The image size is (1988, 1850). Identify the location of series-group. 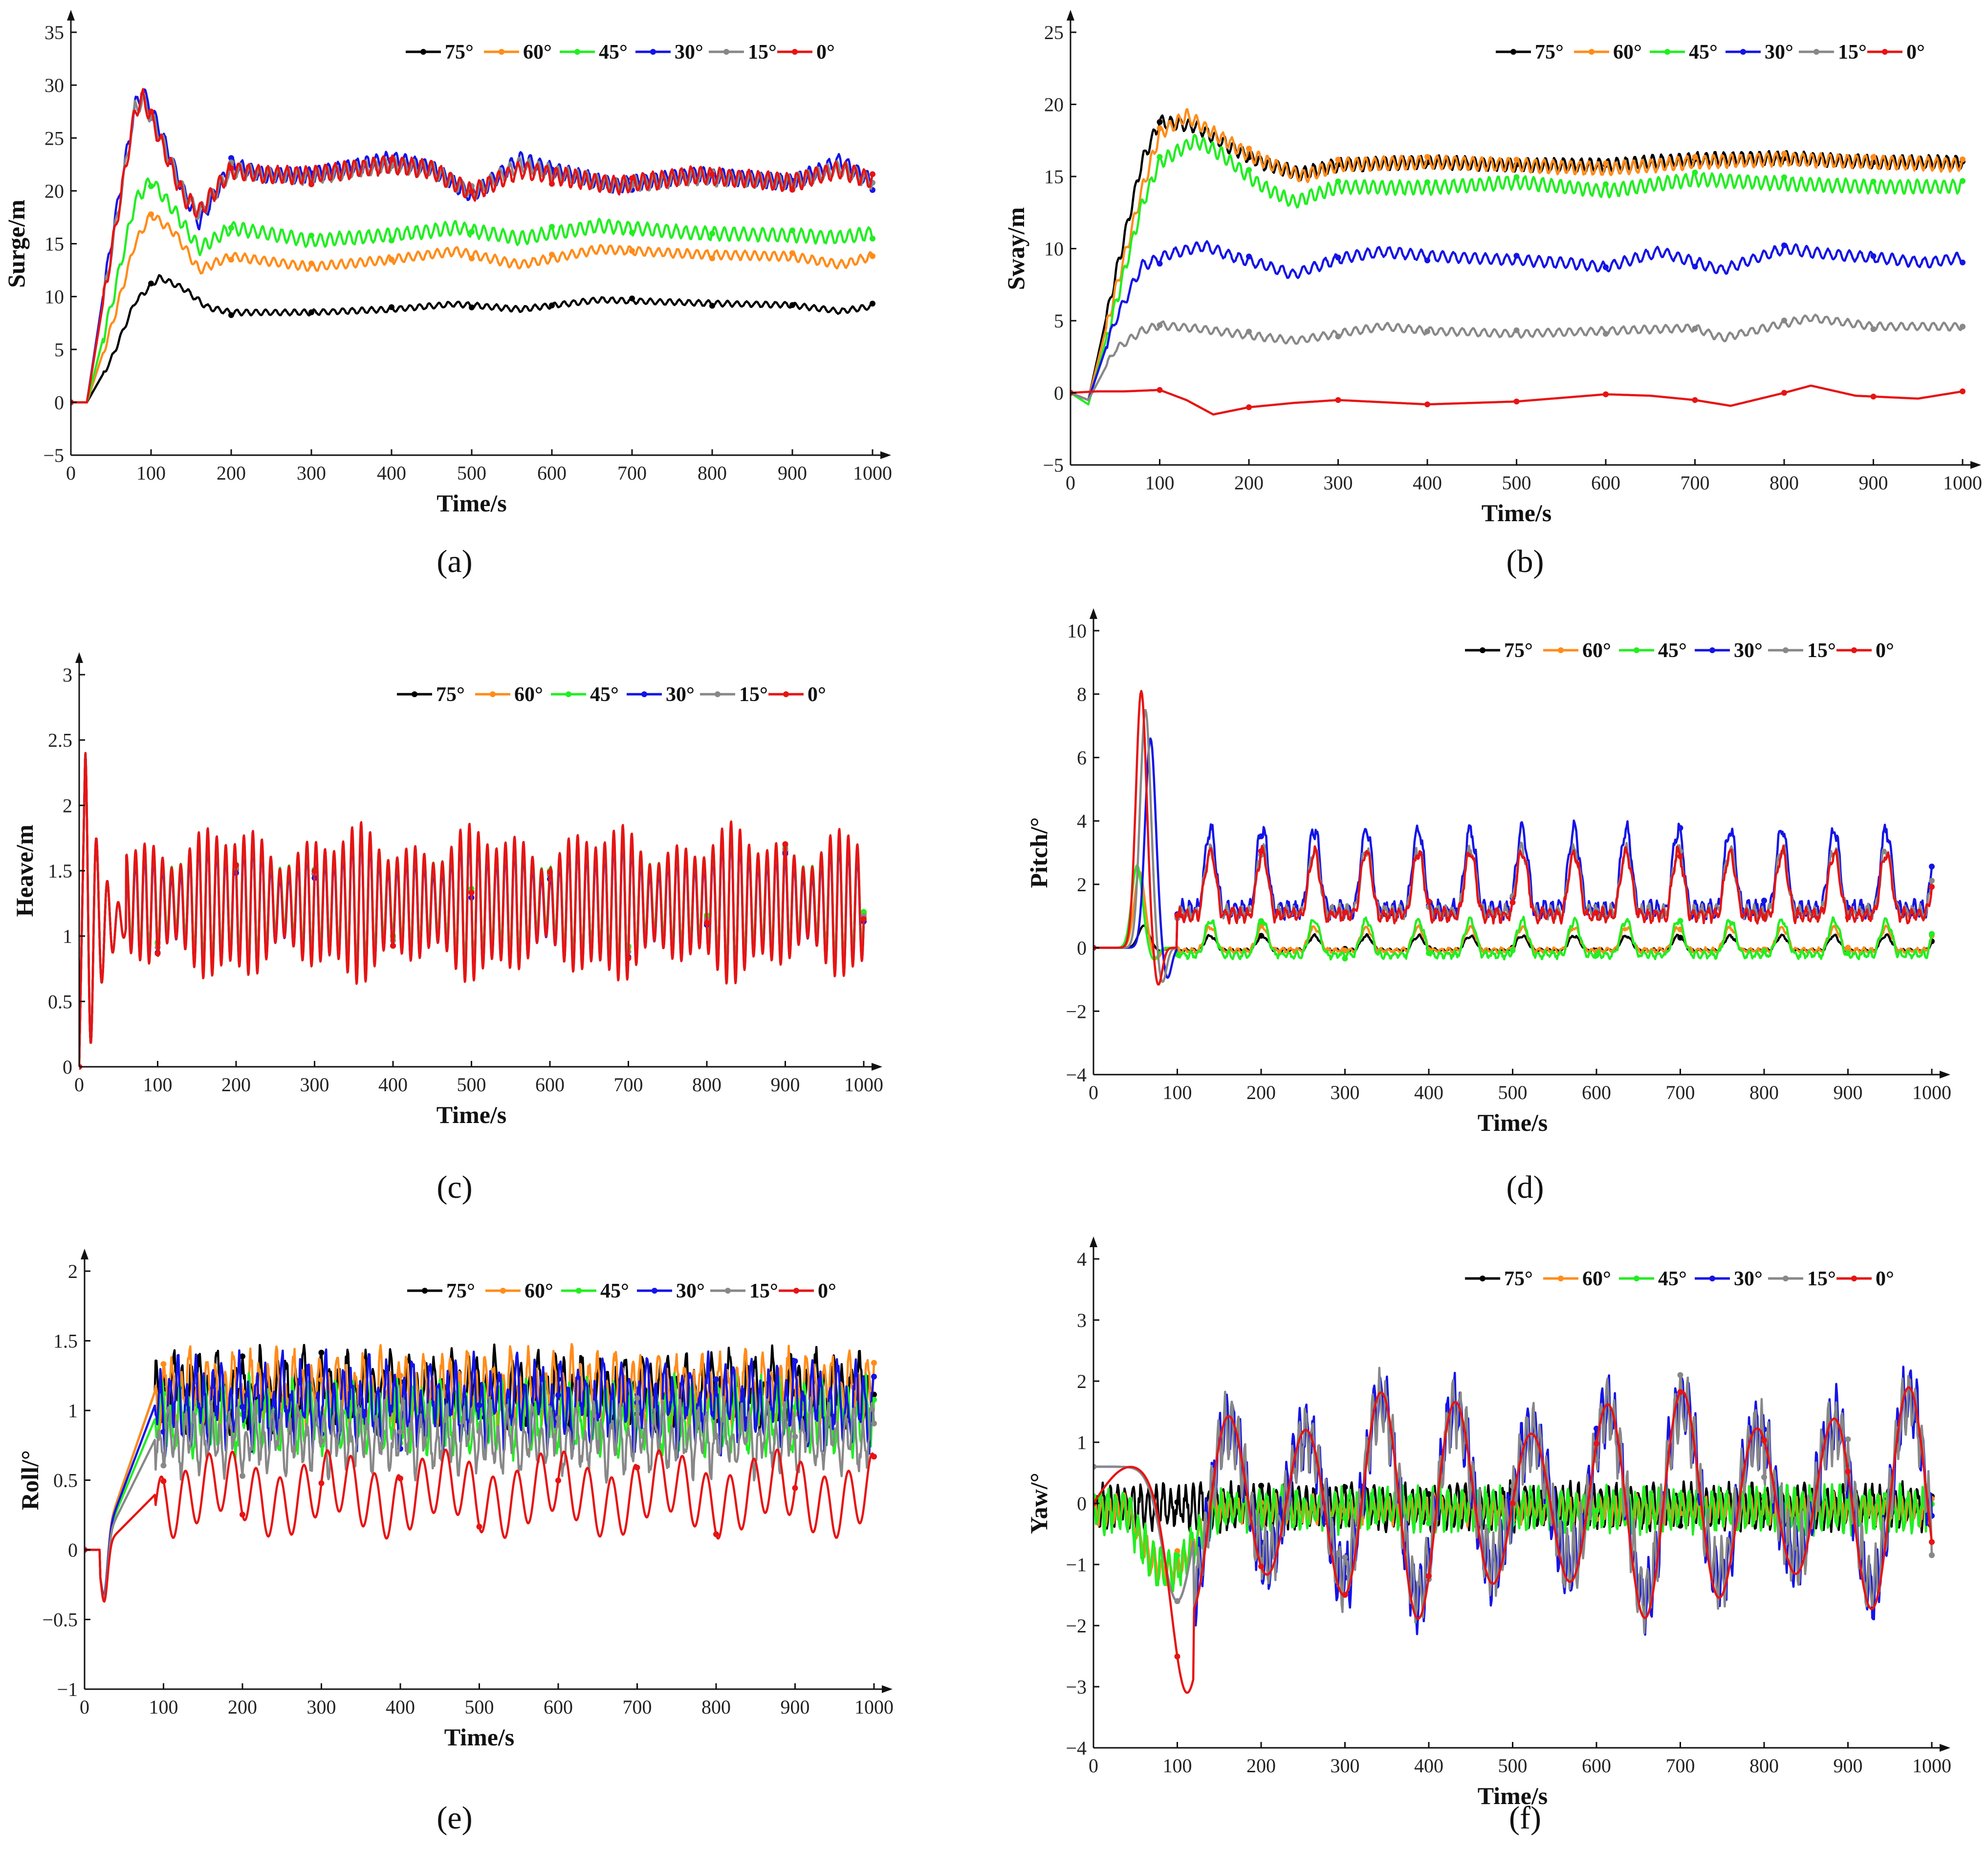
(473, 911).